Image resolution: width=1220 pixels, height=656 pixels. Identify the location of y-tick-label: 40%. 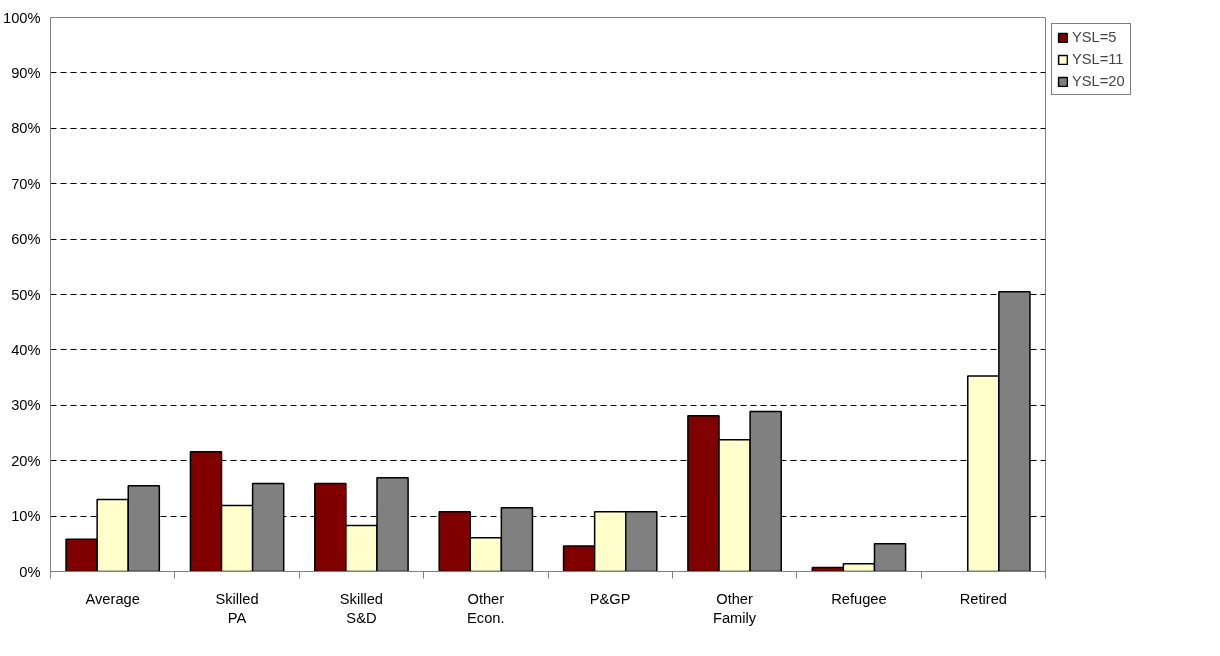
(26, 349).